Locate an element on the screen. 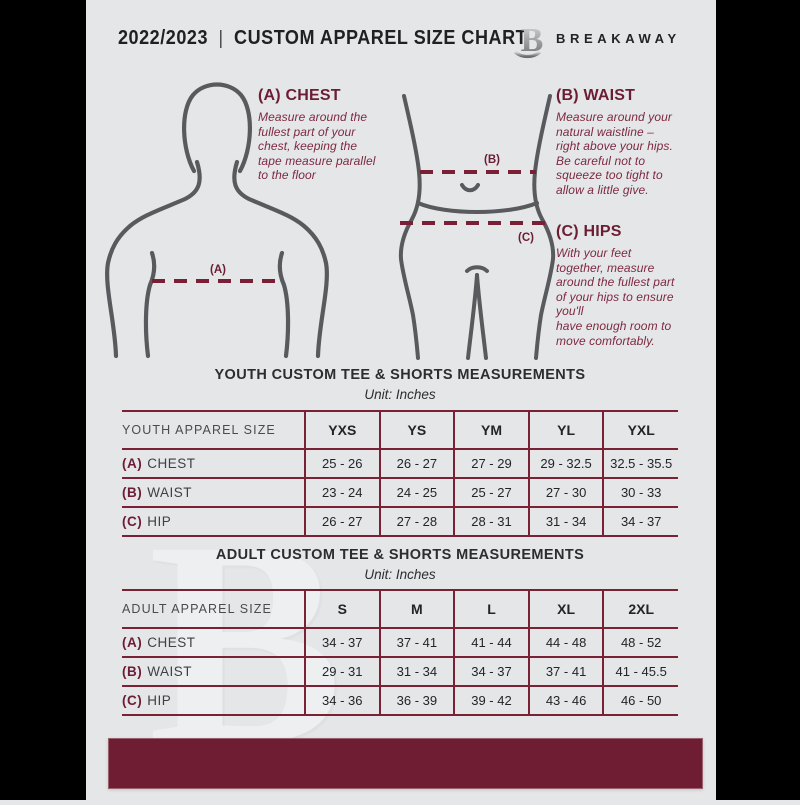  cell-value: 32.5 - 35.5 is located at coordinates (640, 463).